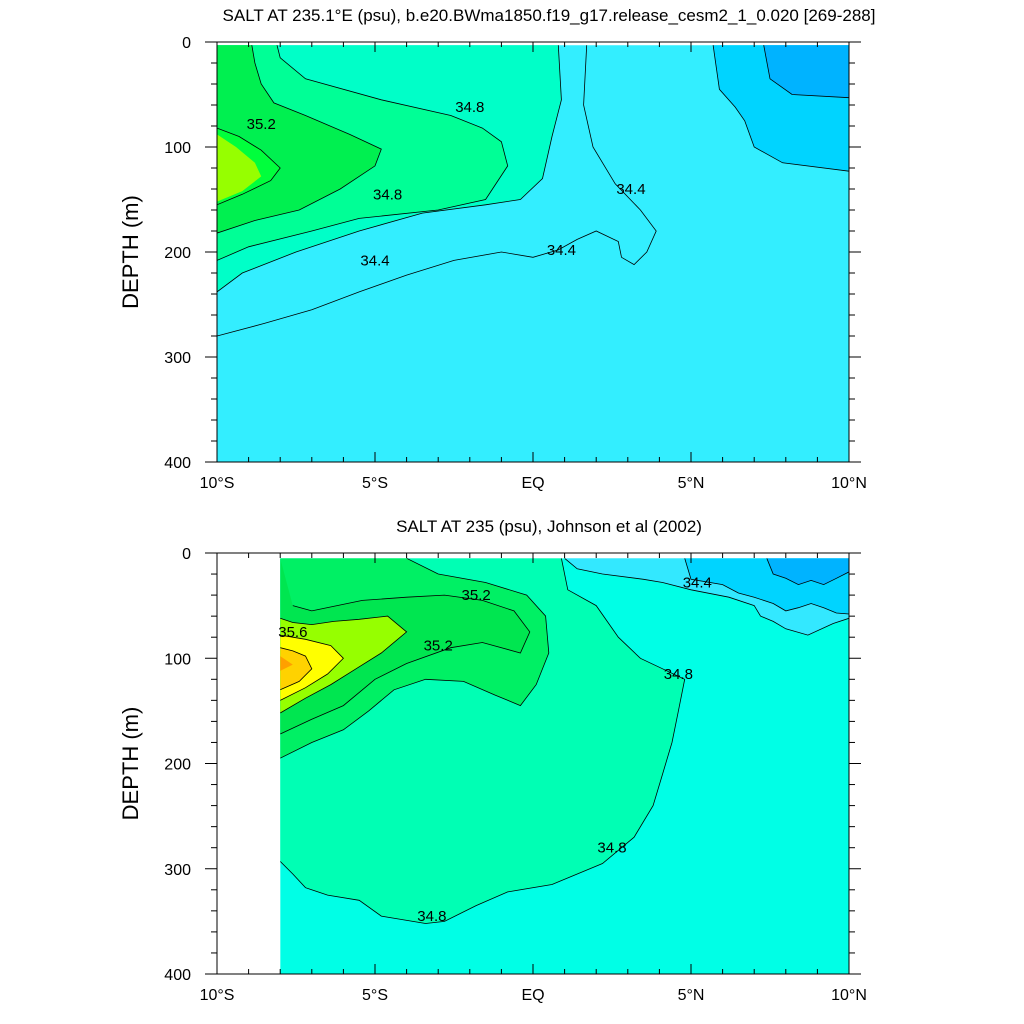  I want to click on contour-label: 35.6, so click(292, 632).